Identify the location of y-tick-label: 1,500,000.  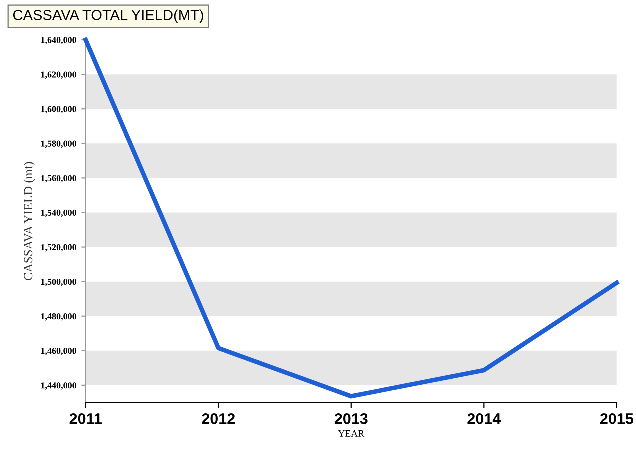
(58, 282).